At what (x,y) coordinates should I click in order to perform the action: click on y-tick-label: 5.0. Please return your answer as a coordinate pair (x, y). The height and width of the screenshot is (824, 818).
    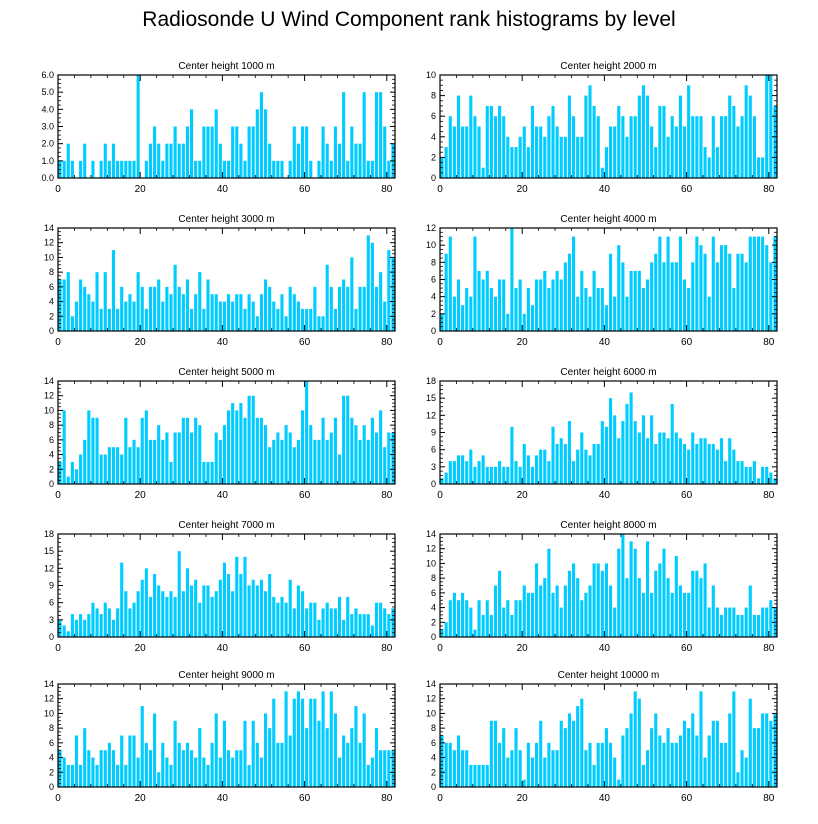
    Looking at the image, I should click on (47, 92).